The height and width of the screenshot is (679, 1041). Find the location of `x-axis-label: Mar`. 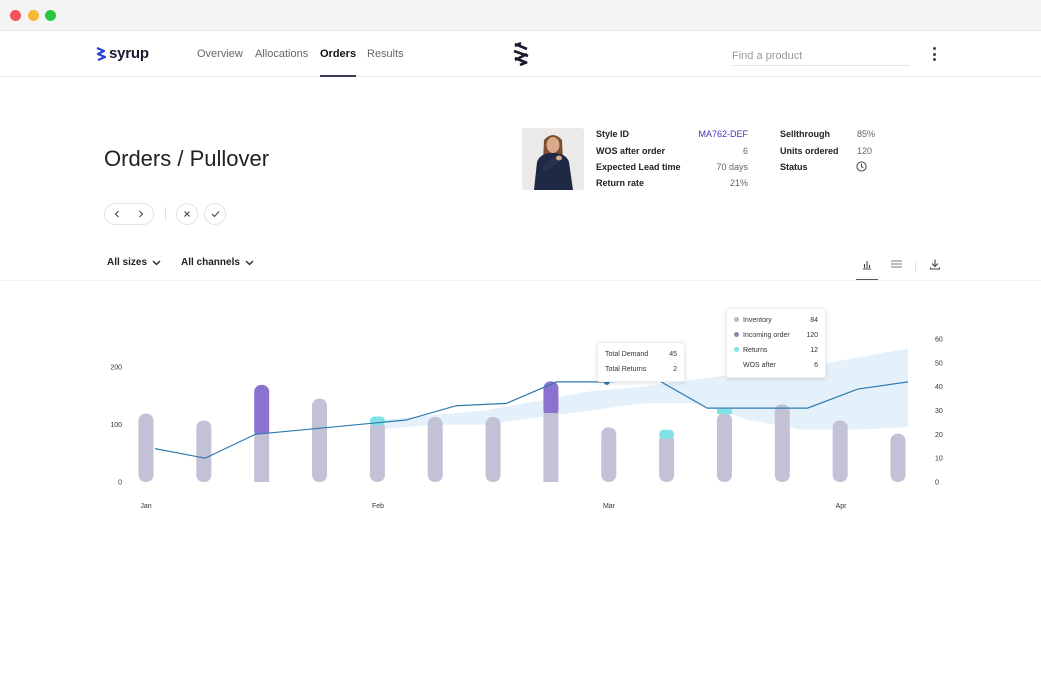

x-axis-label: Mar is located at coordinates (609, 506).